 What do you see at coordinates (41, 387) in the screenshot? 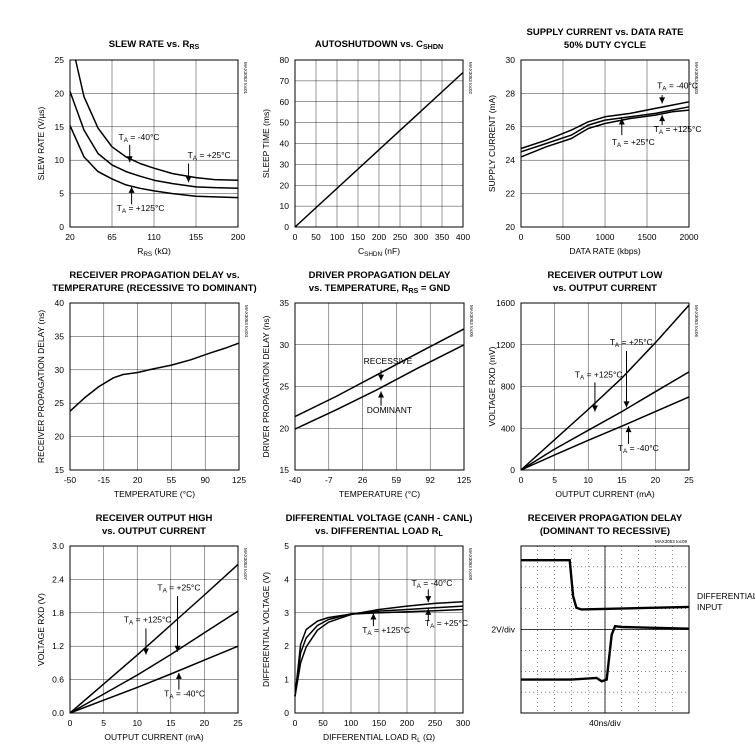
I see `y-axis-label: RECEIVER PROPAGATION DELAY (ns)` at bounding box center [41, 387].